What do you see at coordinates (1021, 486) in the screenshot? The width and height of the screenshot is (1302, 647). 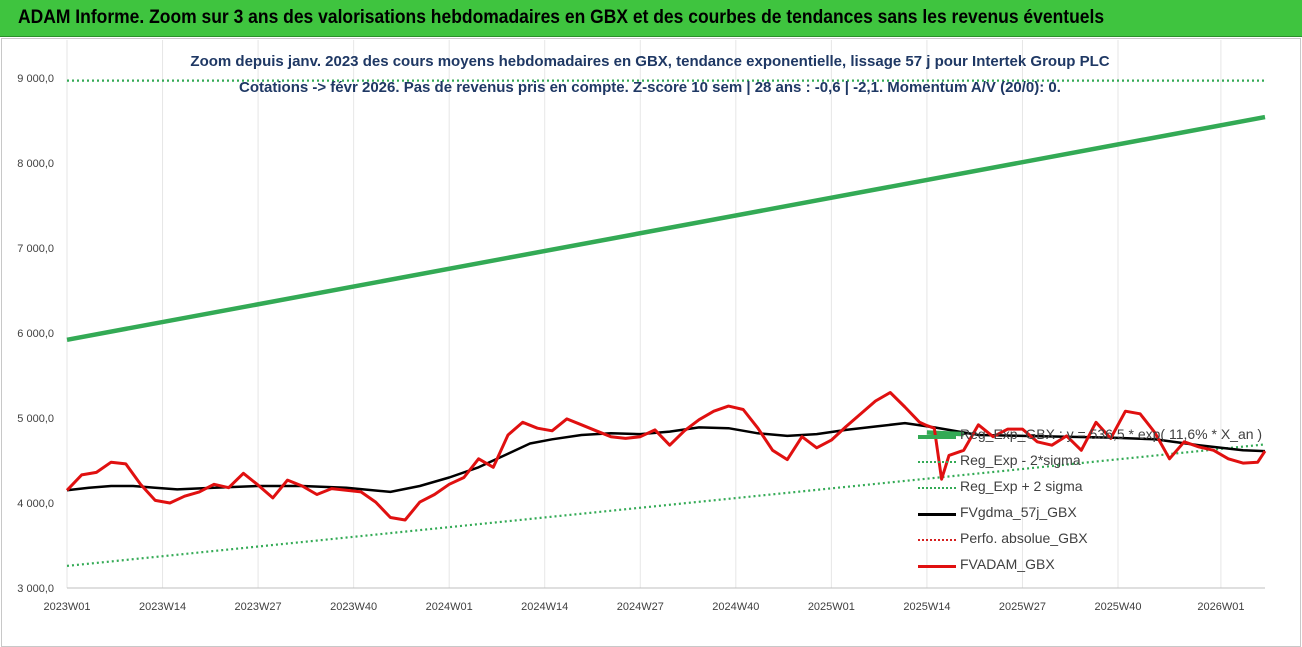 I see `legend-label: Reg_Exp + 2 sigma` at bounding box center [1021, 486].